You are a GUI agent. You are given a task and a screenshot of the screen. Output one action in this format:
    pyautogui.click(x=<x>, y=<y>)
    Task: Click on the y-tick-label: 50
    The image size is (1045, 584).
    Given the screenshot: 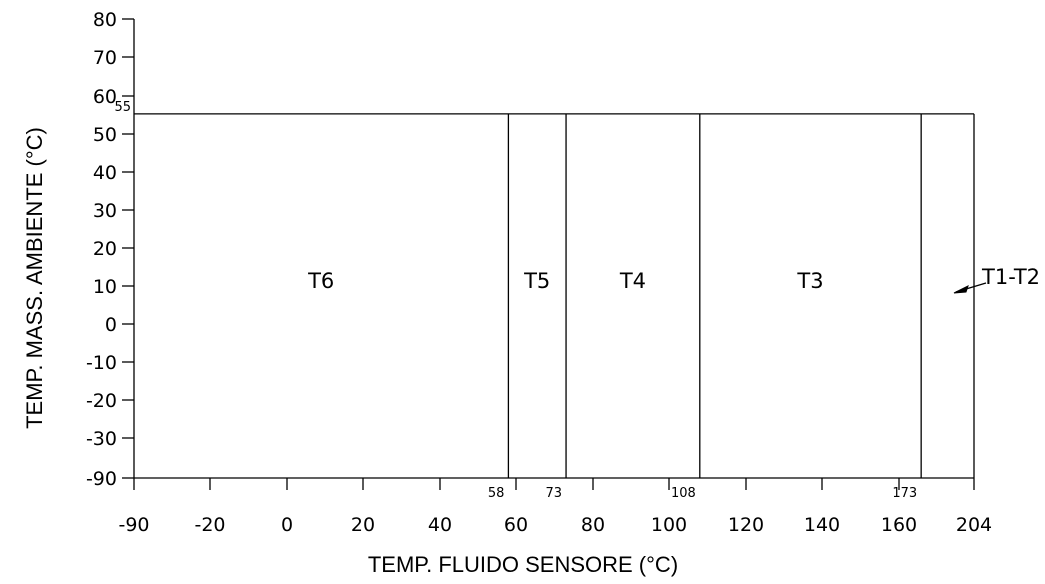 What is the action you would take?
    pyautogui.click(x=105, y=135)
    